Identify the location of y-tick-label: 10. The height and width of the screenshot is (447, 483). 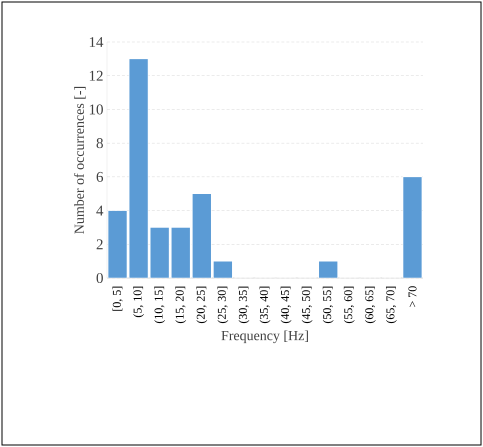
(96, 109).